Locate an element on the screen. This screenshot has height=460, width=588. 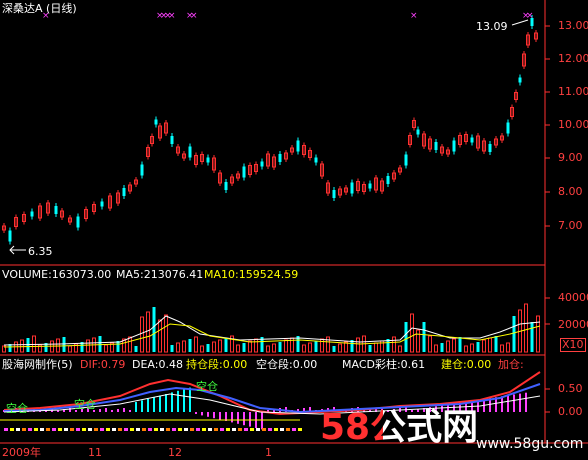
indicator-dif: DIF:0.79 is located at coordinates (103, 364).